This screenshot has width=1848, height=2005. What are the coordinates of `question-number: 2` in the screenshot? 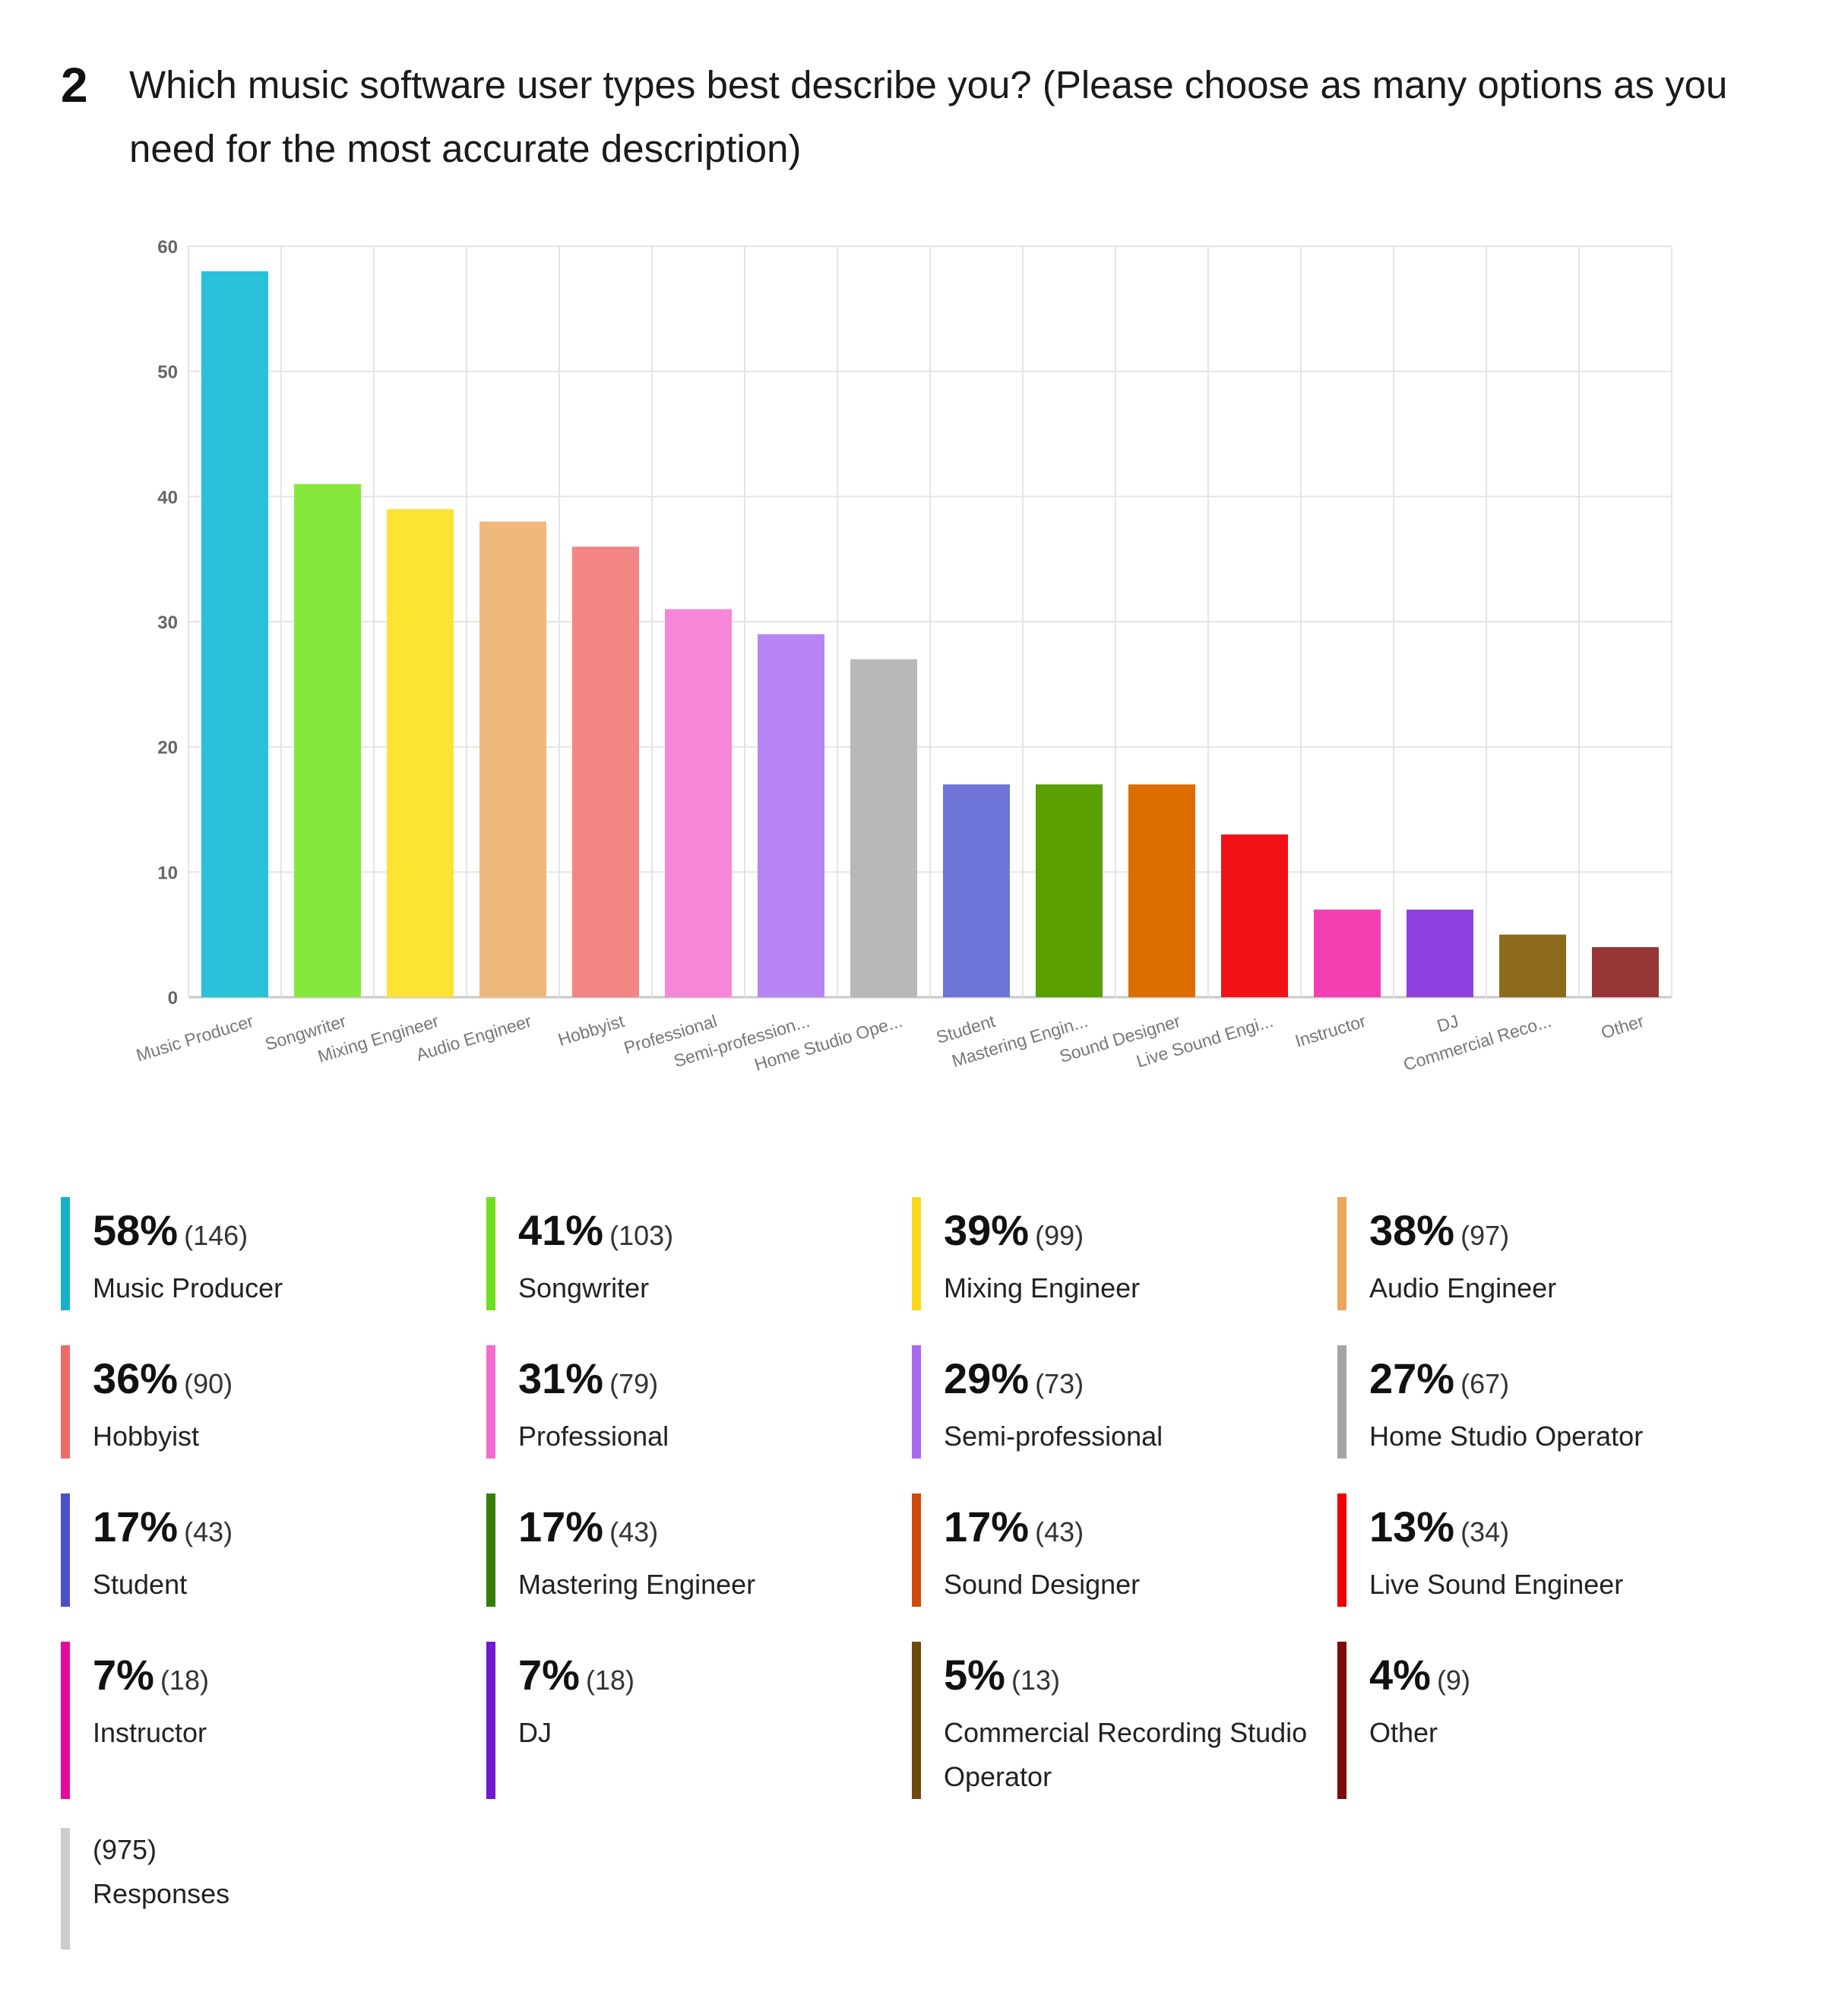 It's located at (74, 85).